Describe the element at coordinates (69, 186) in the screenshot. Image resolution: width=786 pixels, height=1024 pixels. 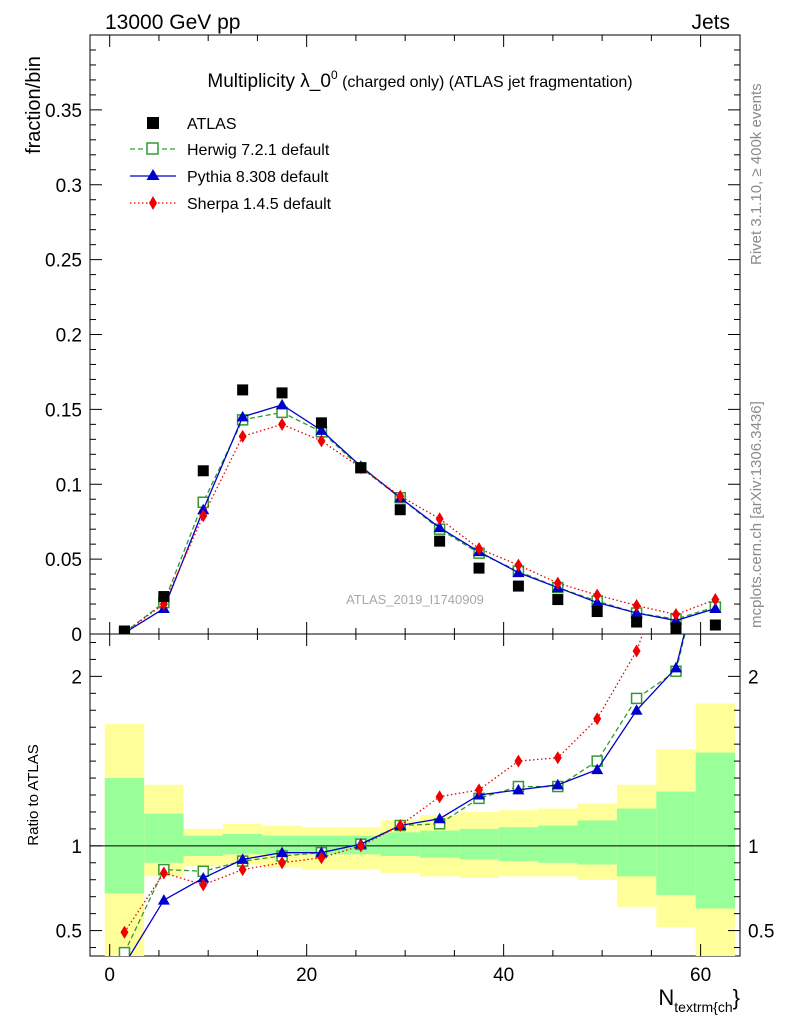
I see `main-y-tick-label: 0.3` at that location.